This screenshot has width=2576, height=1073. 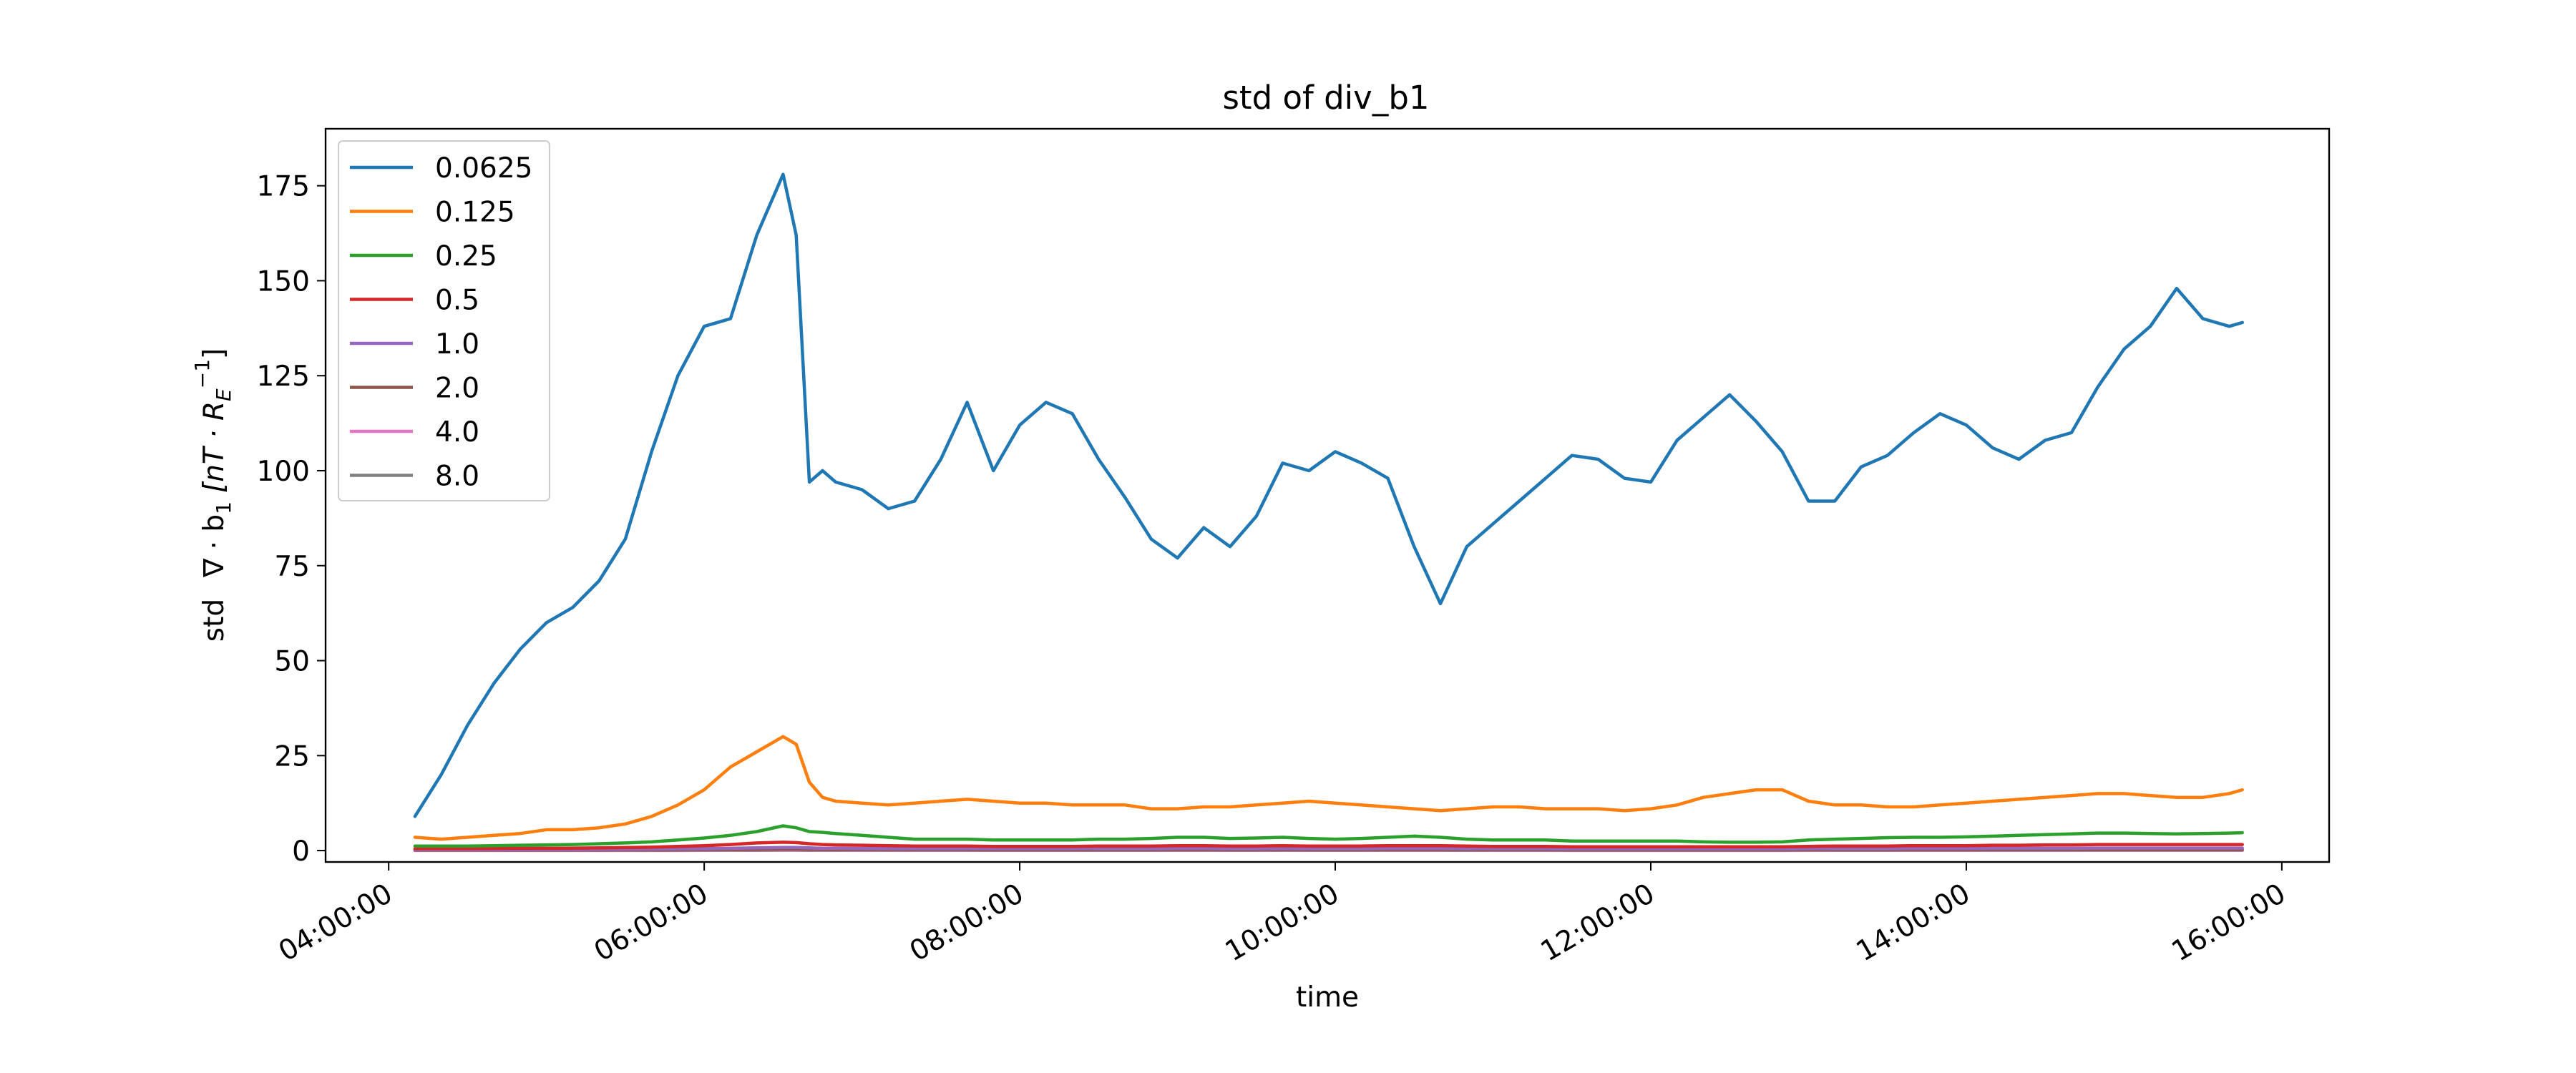 What do you see at coordinates (214, 353) in the screenshot?
I see `y-label-units-close: ]` at bounding box center [214, 353].